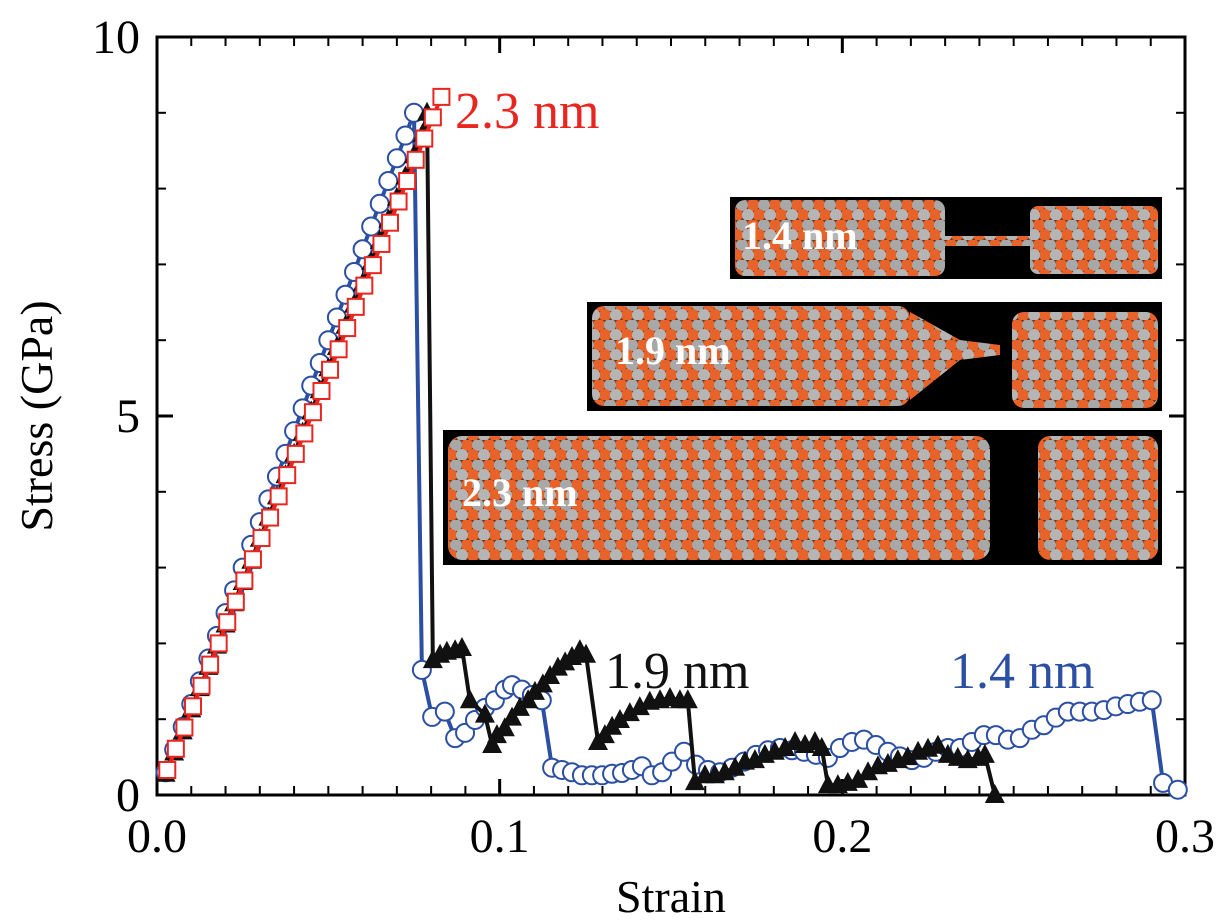 Image resolution: width=1223 pixels, height=924 pixels. What do you see at coordinates (116, 37) in the screenshot?
I see `y-tick-label: 10` at bounding box center [116, 37].